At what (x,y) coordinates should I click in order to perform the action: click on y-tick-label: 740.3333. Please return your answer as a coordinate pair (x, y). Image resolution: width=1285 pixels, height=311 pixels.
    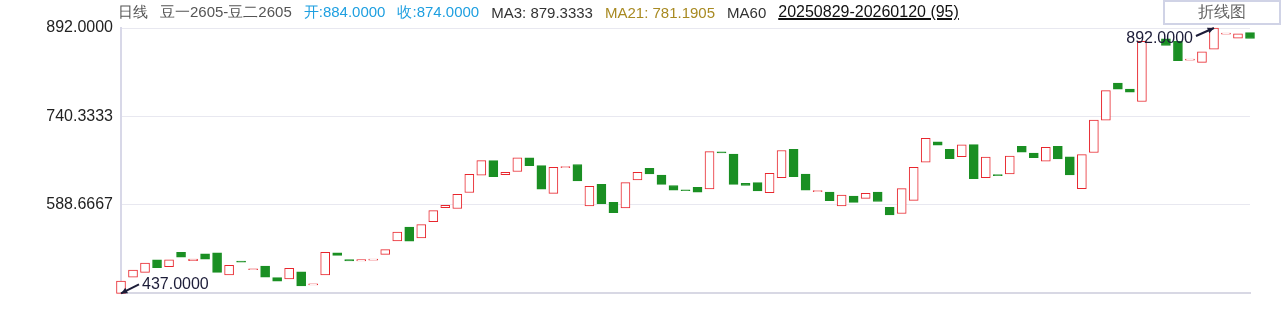
    Looking at the image, I should click on (80, 115).